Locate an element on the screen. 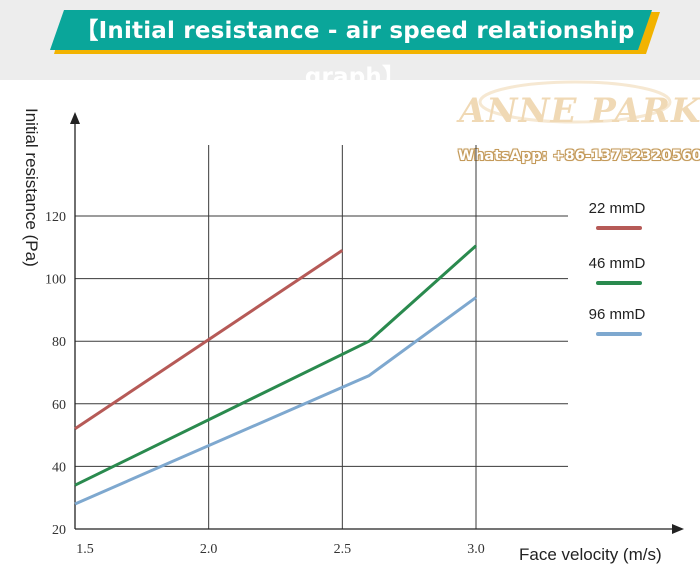 The width and height of the screenshot is (700, 571). title-banner is located at coordinates (355, 32).